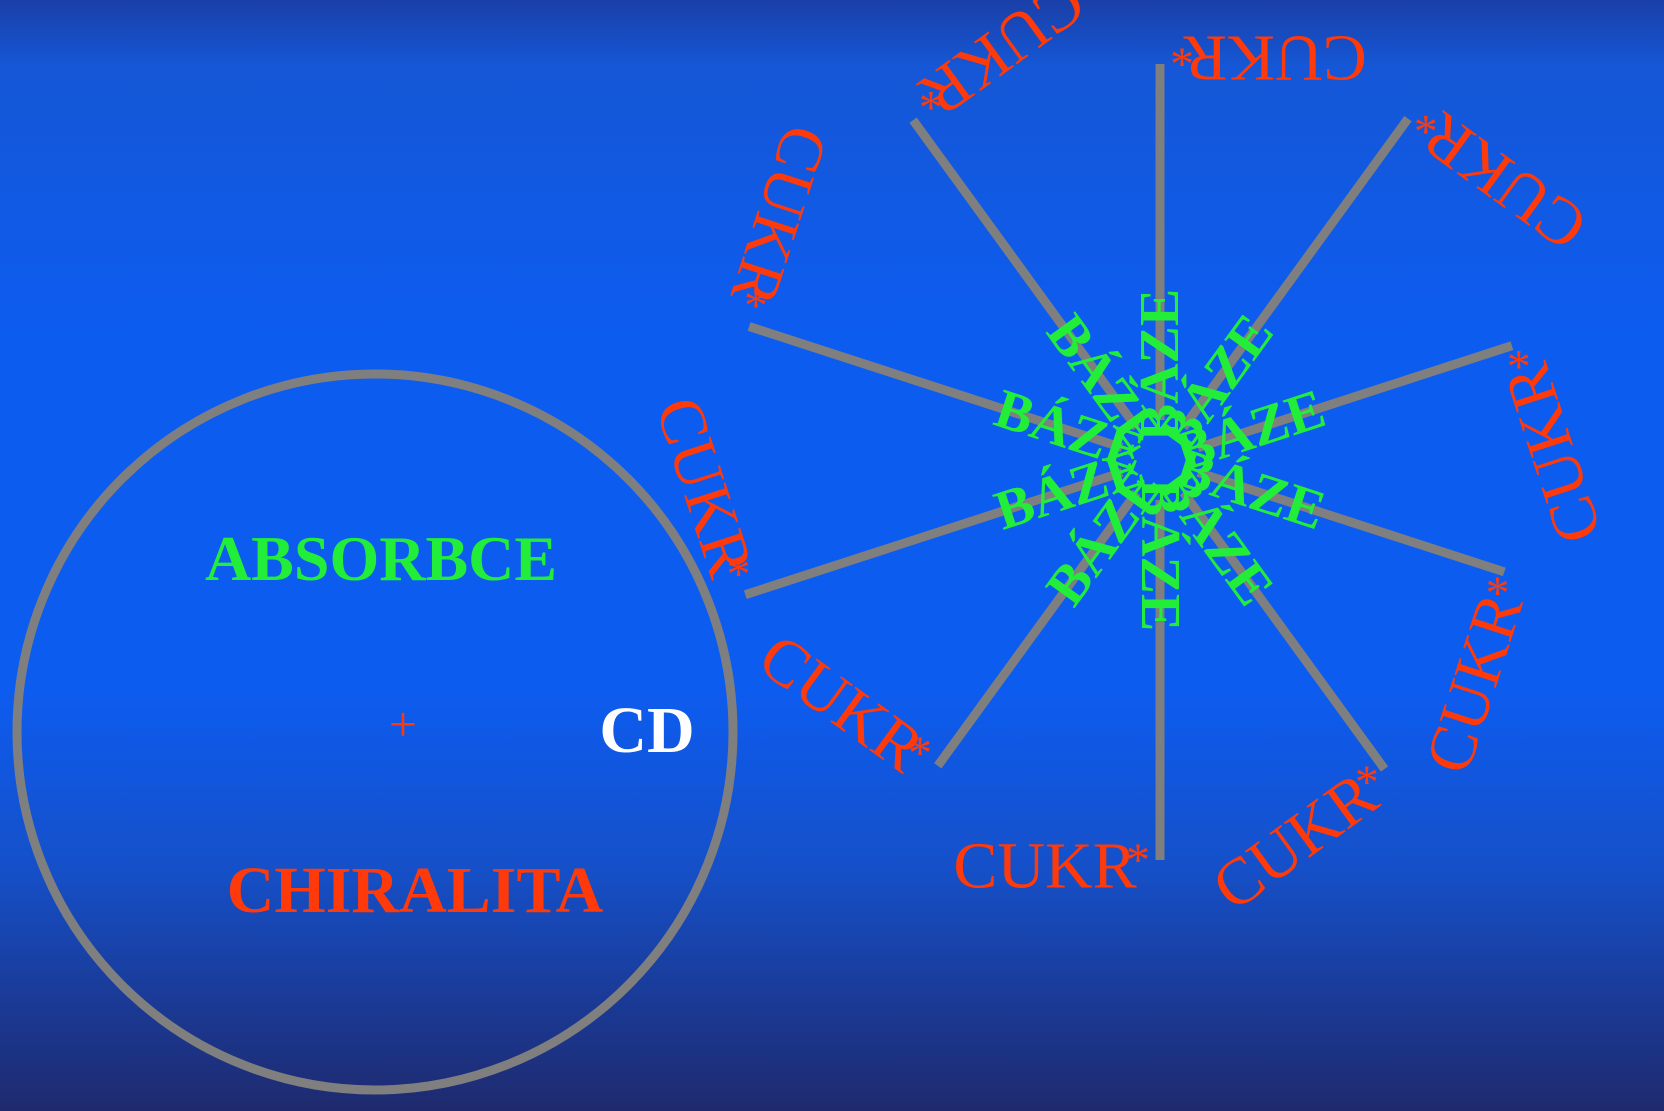 The image size is (1664, 1111). What do you see at coordinates (381, 558) in the screenshot?
I see `absorbce-label: ABSORBCE` at bounding box center [381, 558].